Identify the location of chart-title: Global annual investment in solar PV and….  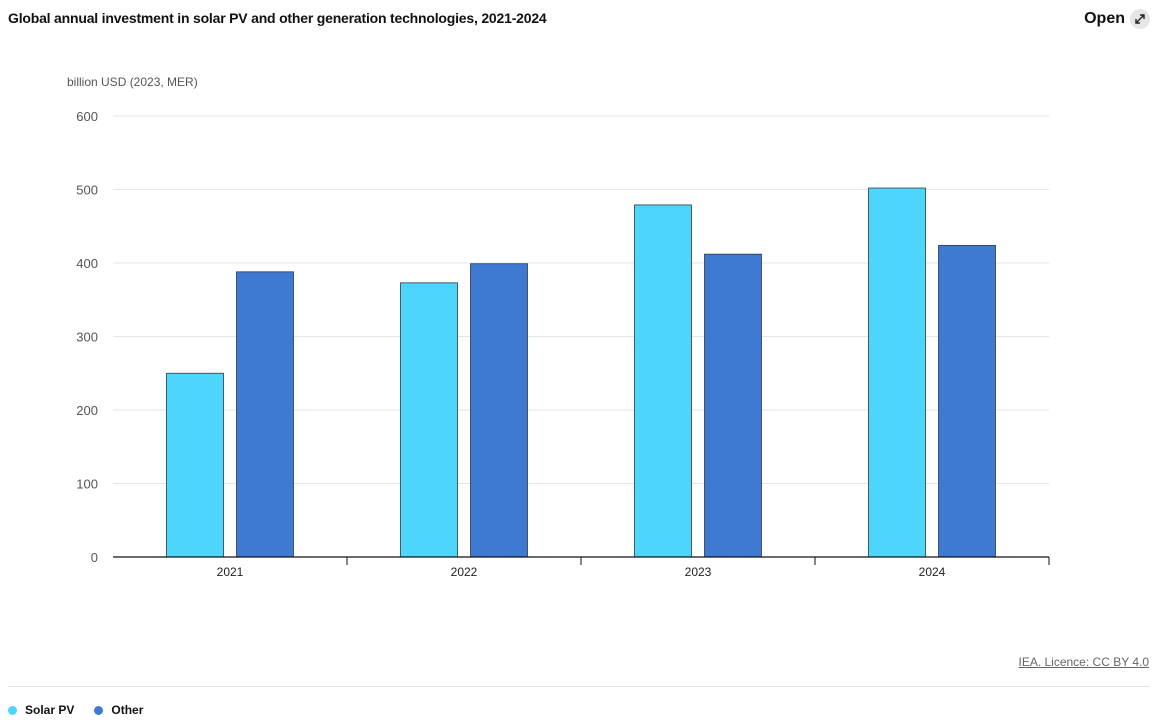
(277, 18).